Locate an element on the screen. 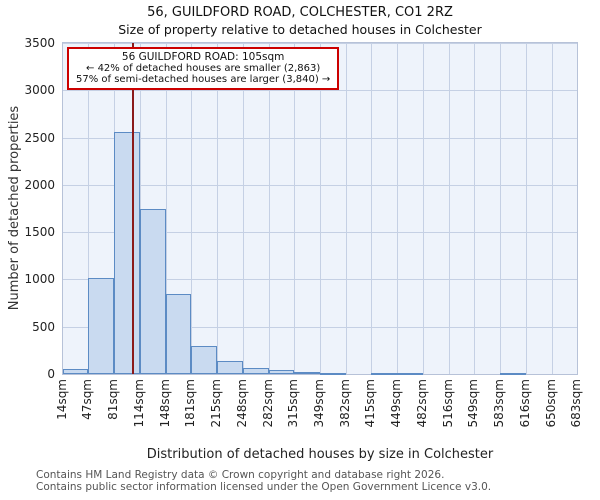 The height and width of the screenshot is (500, 600). x-tick-label: 449sqm is located at coordinates (396, 403).